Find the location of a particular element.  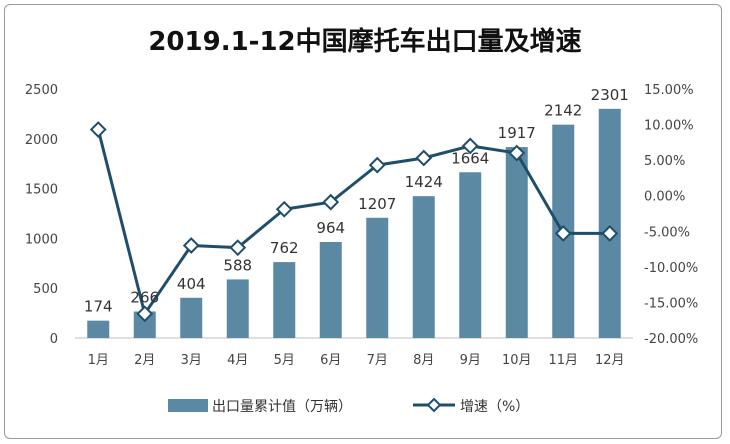

right-tick-label: 10.00% is located at coordinates (669, 126).